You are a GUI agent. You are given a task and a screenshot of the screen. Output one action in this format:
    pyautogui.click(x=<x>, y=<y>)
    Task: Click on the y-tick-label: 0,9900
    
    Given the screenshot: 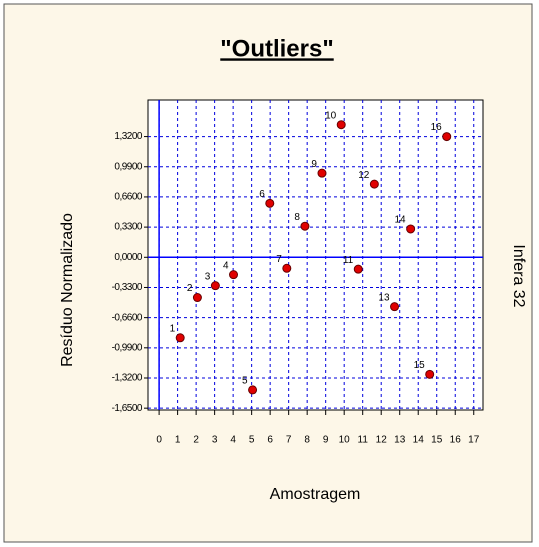 What is the action you would take?
    pyautogui.click(x=128, y=166)
    